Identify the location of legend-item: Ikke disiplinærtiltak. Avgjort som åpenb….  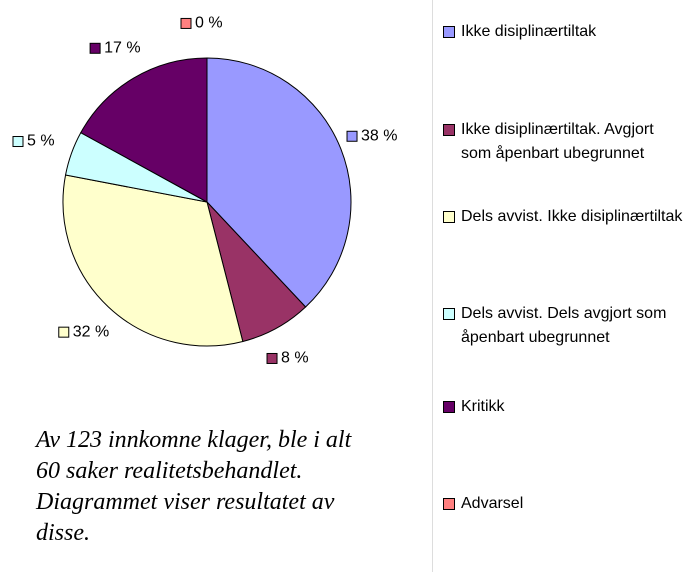
(565, 142).